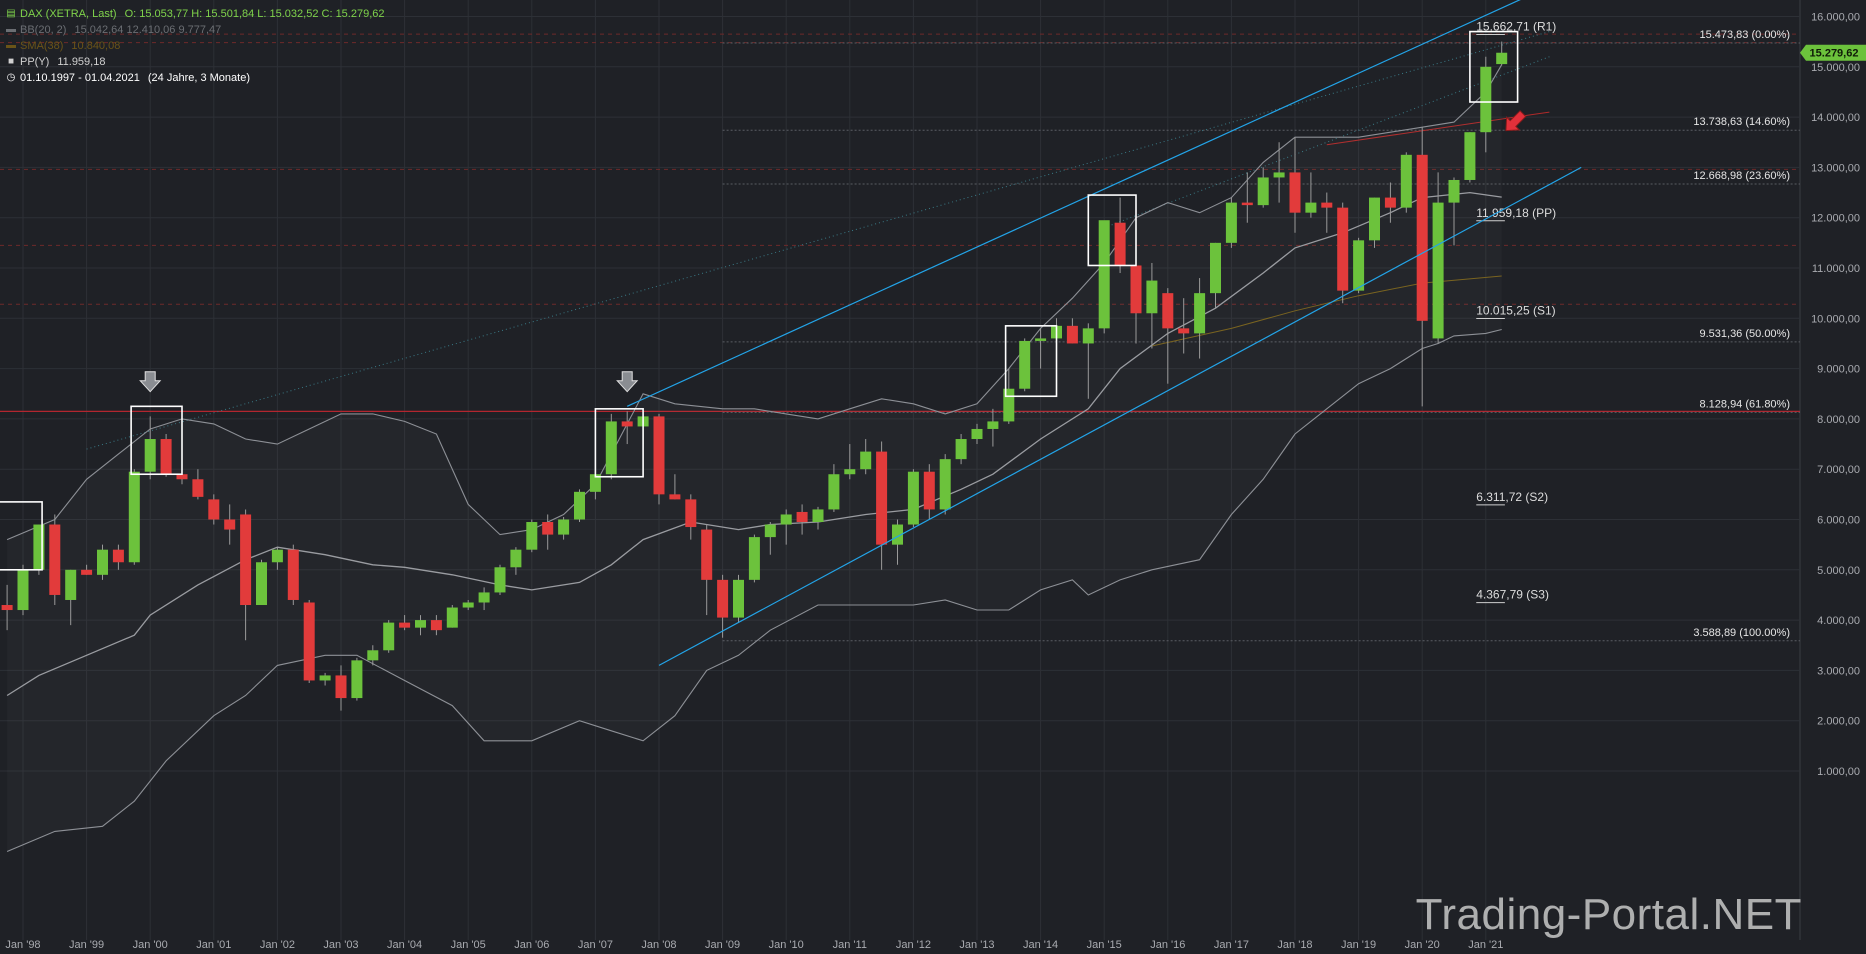  Describe the element at coordinates (1833, 52) in the screenshot. I see `current-price-tag` at that location.